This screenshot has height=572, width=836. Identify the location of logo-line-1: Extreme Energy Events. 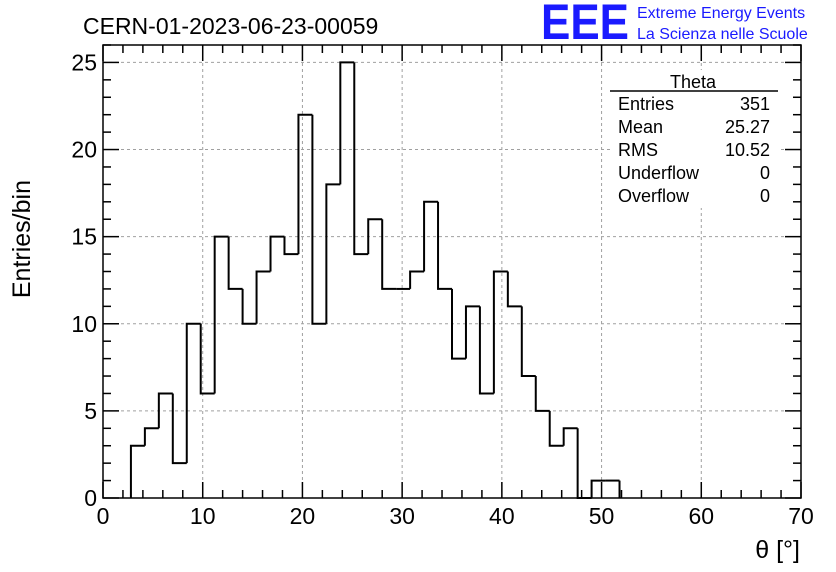
(721, 13).